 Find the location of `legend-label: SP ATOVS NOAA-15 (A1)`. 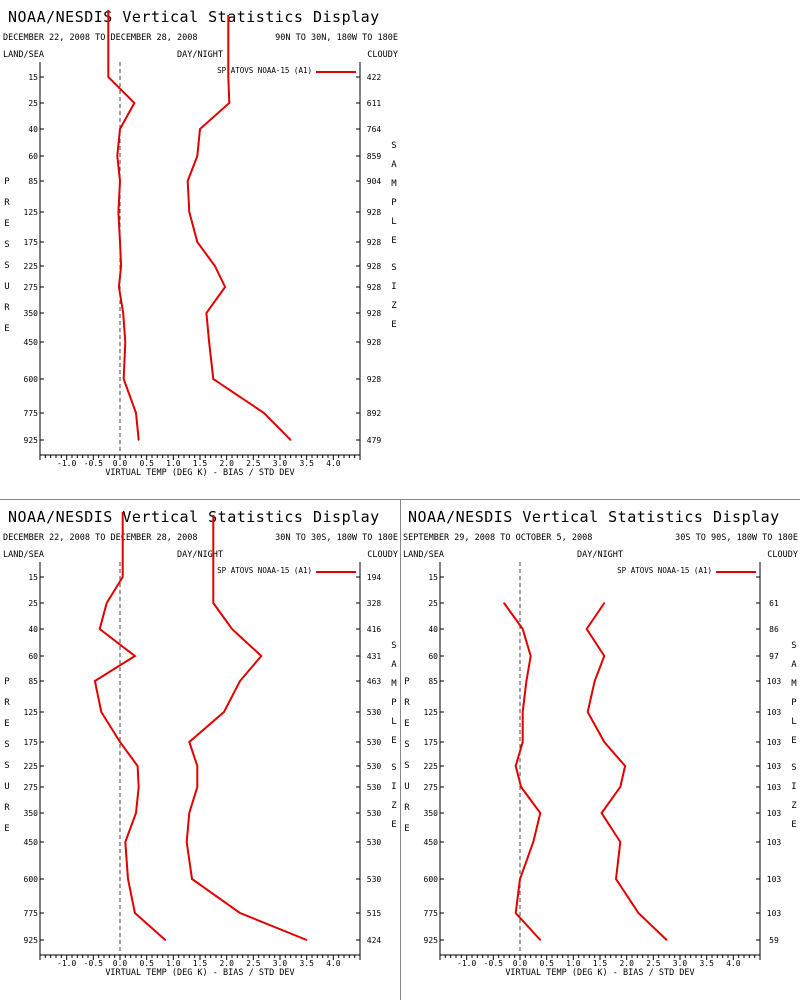

legend-label: SP ATOVS NOAA-15 (A1) is located at coordinates (264, 570).